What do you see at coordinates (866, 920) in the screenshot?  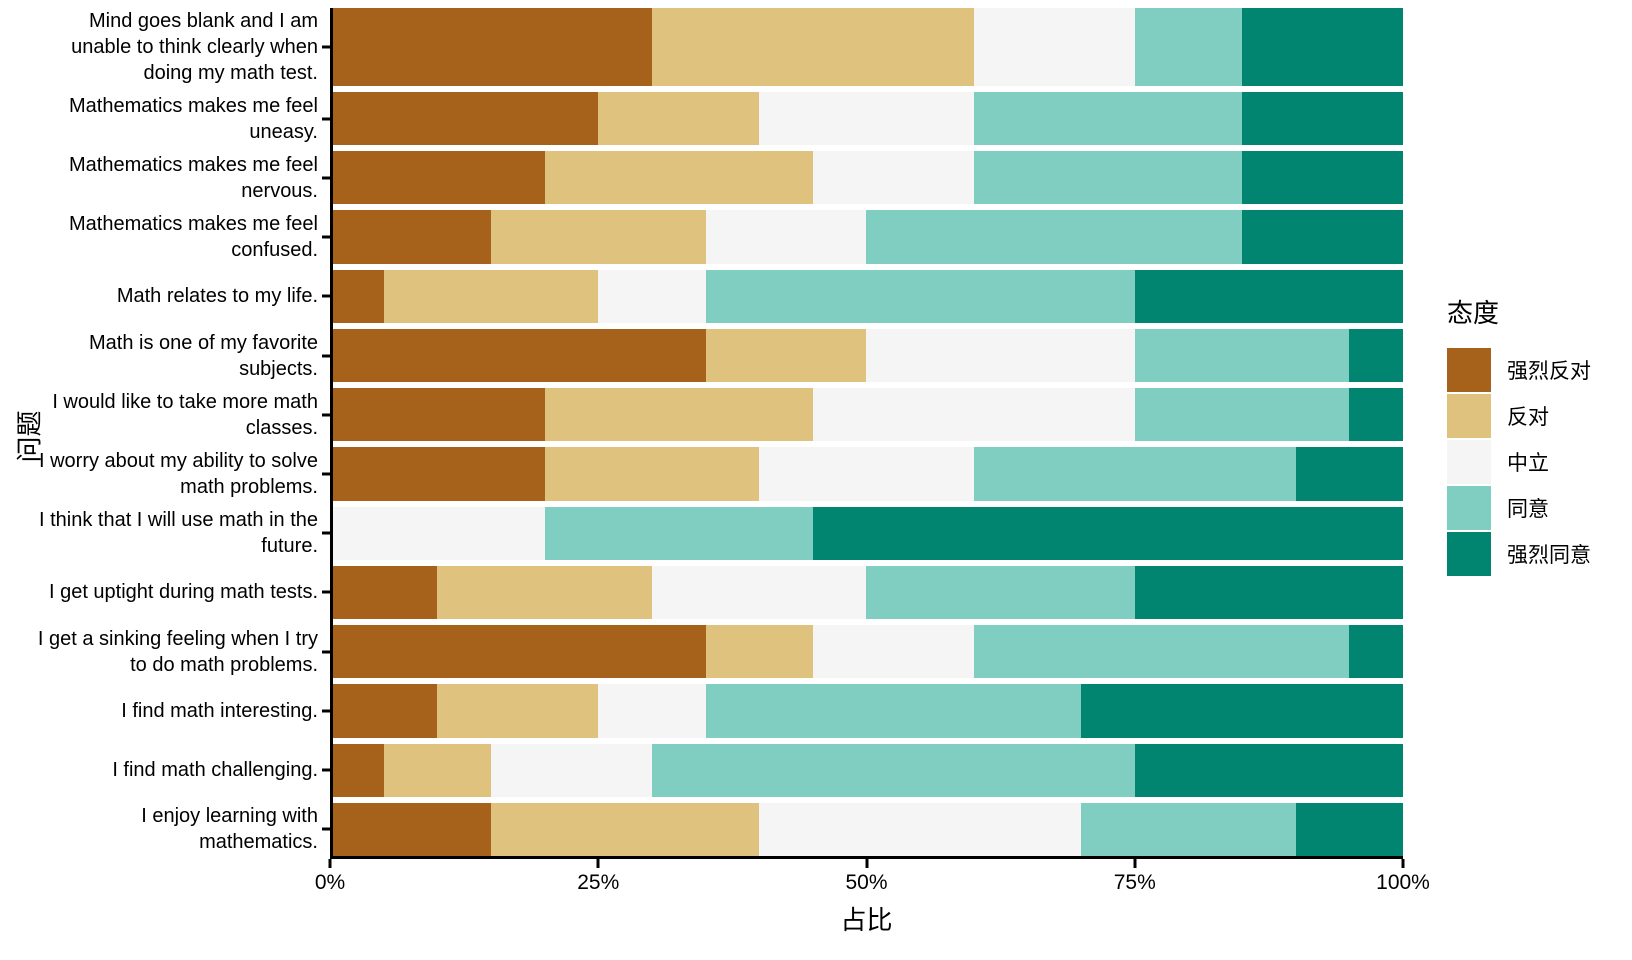 I see `x-axis-title: 占比` at bounding box center [866, 920].